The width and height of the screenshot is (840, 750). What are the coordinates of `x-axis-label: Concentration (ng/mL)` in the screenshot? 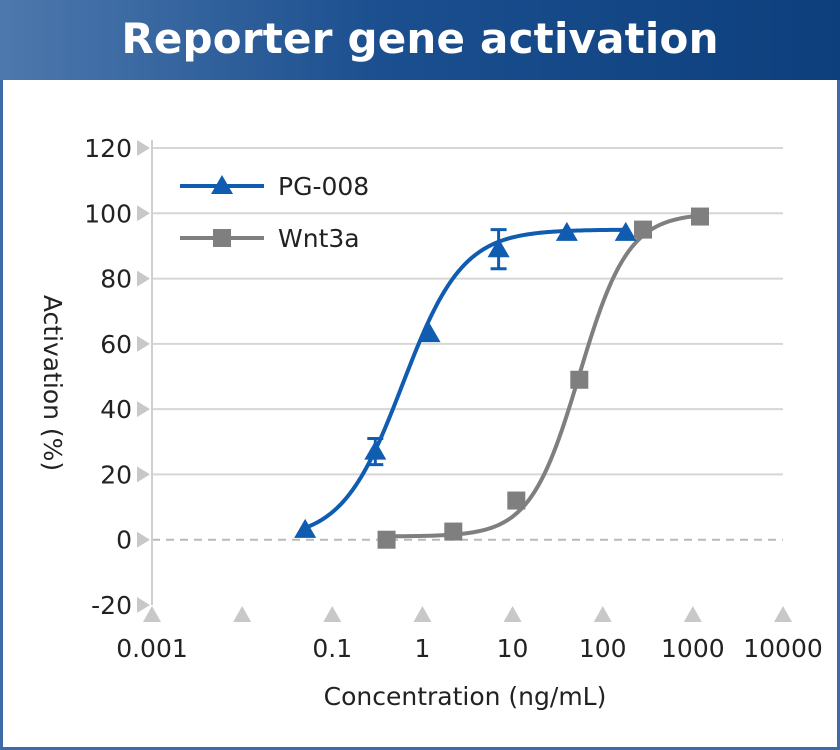 It's located at (465, 696).